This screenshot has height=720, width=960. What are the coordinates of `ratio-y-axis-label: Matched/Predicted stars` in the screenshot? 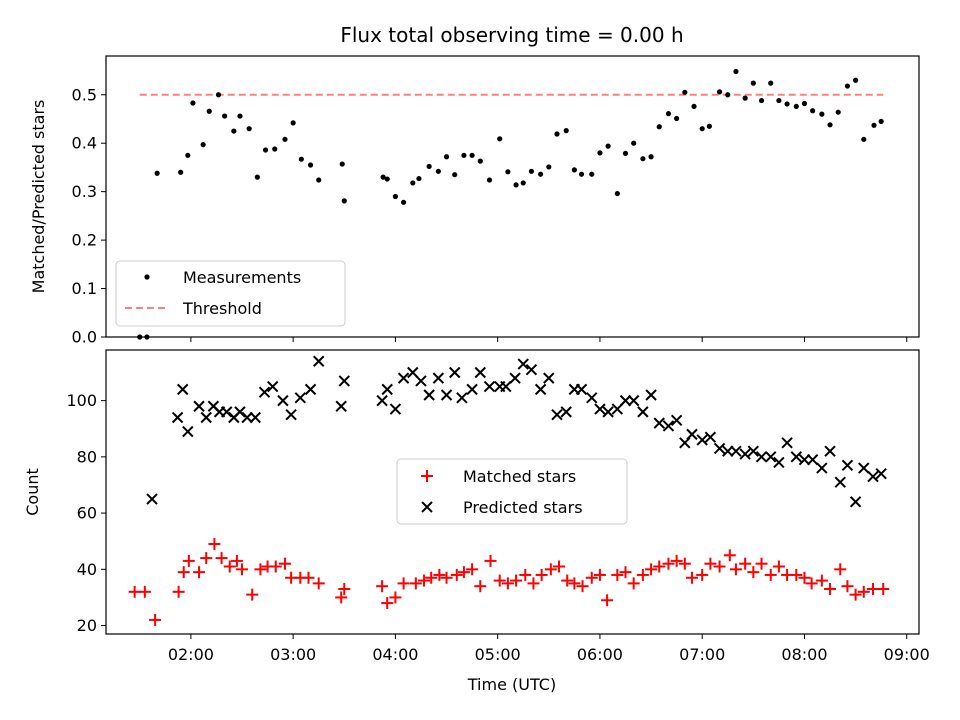 It's located at (38, 197).